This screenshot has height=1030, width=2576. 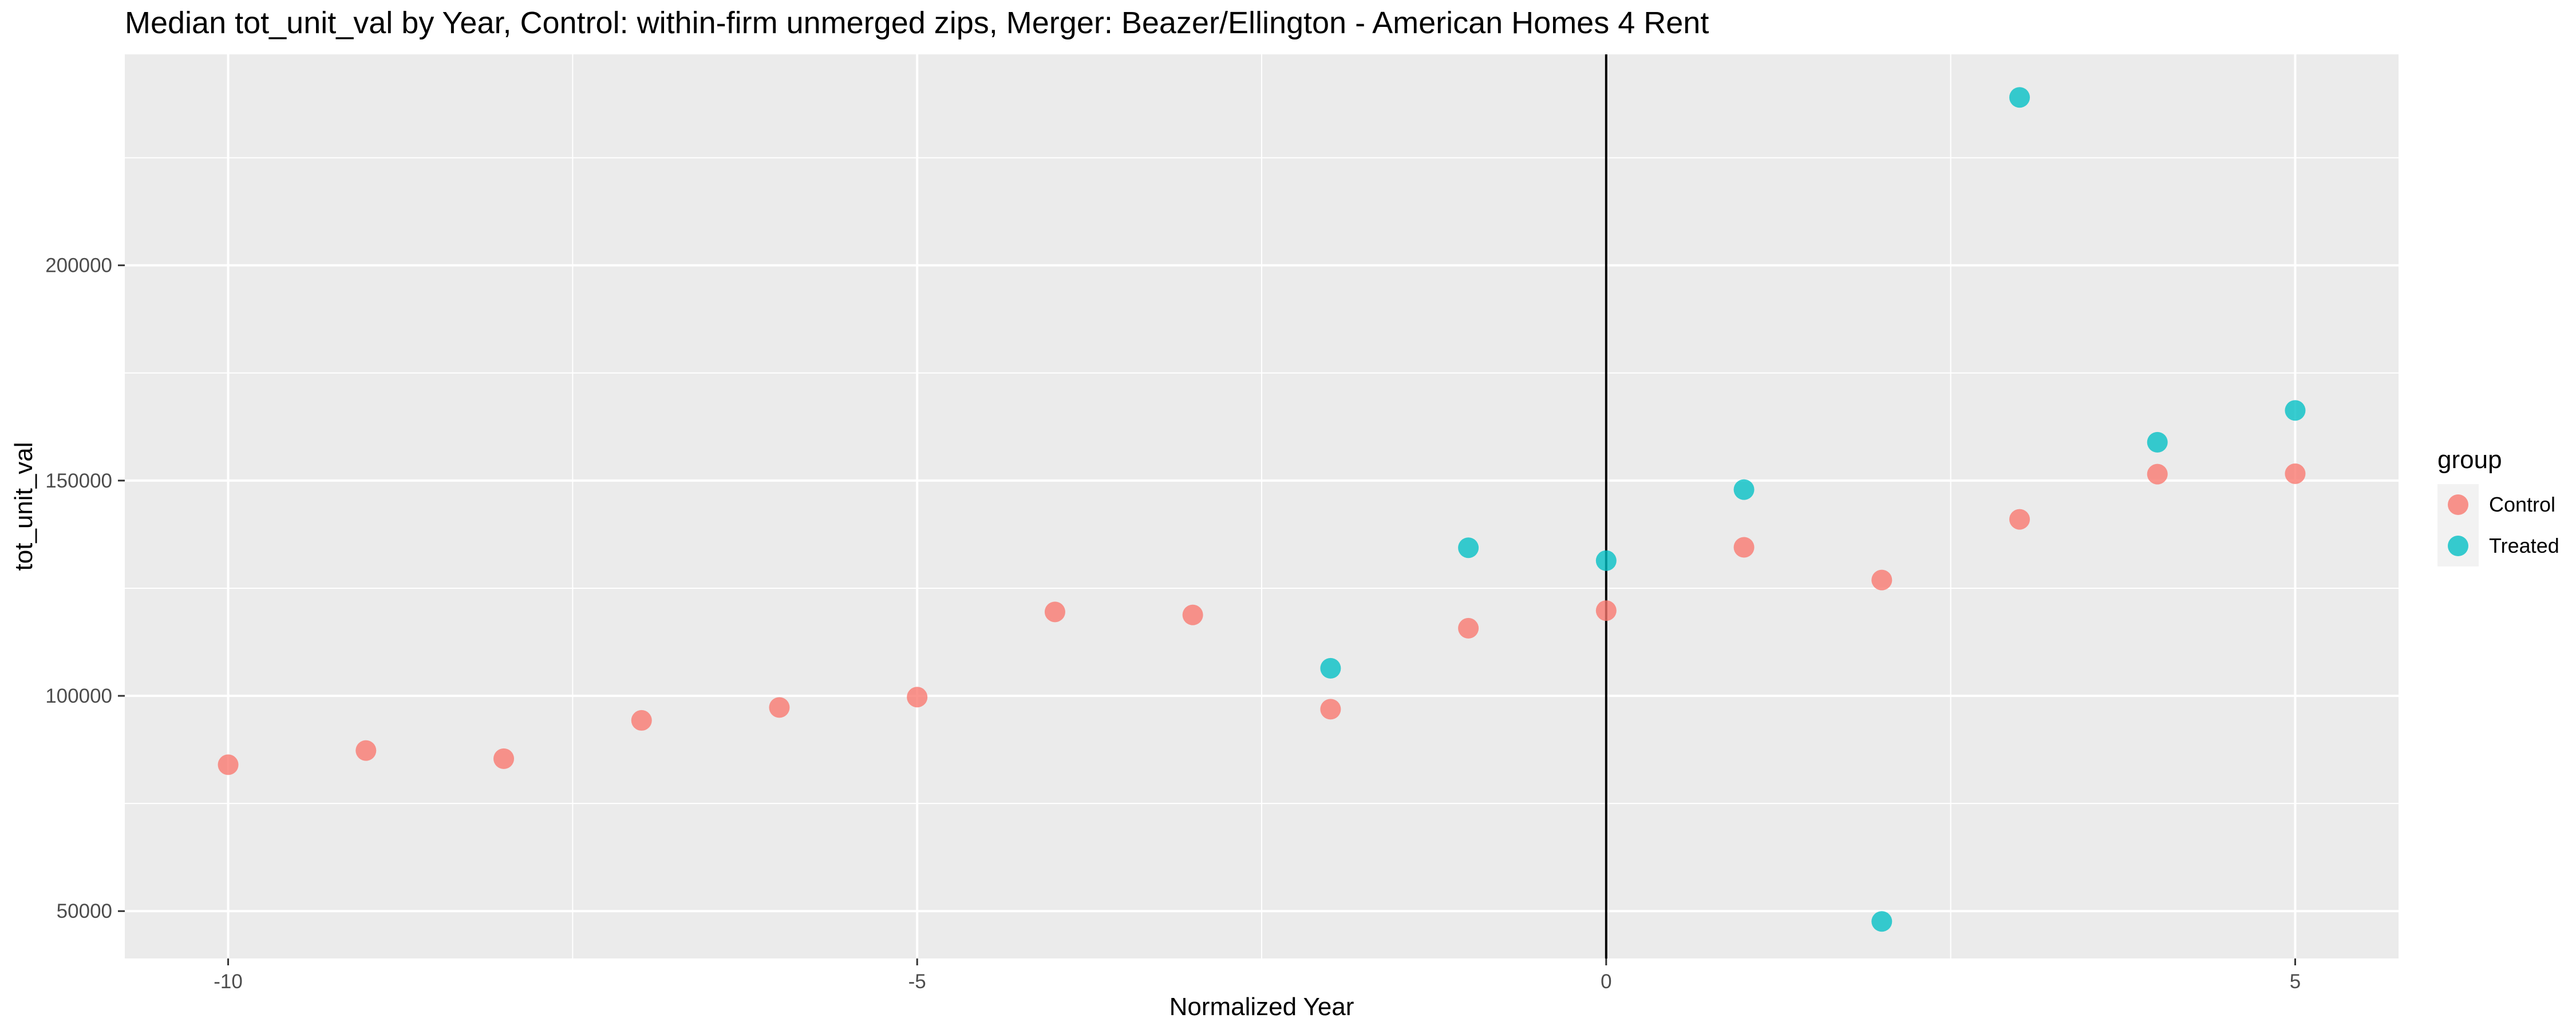 What do you see at coordinates (24, 506) in the screenshot?
I see `y-axis-title: tot_unit_val` at bounding box center [24, 506].